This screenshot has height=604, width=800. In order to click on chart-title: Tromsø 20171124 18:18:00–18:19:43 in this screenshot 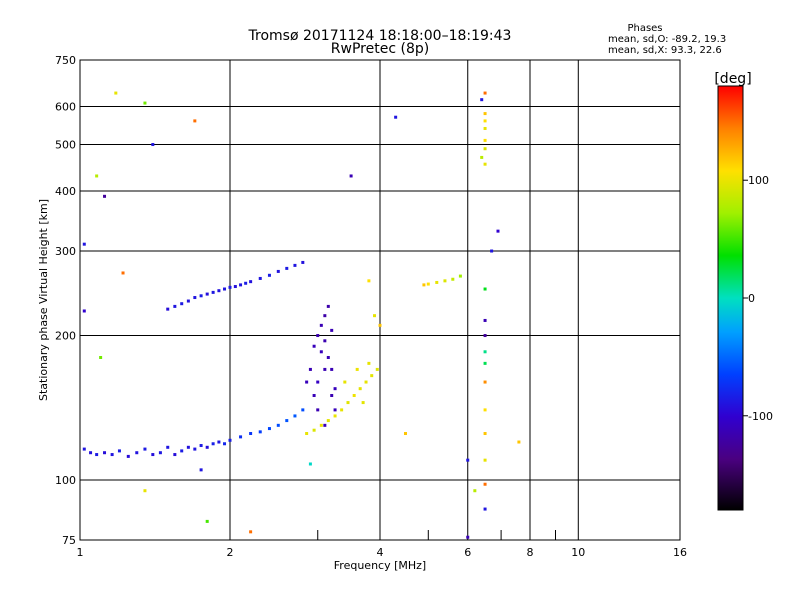, I will do `click(380, 36)`.